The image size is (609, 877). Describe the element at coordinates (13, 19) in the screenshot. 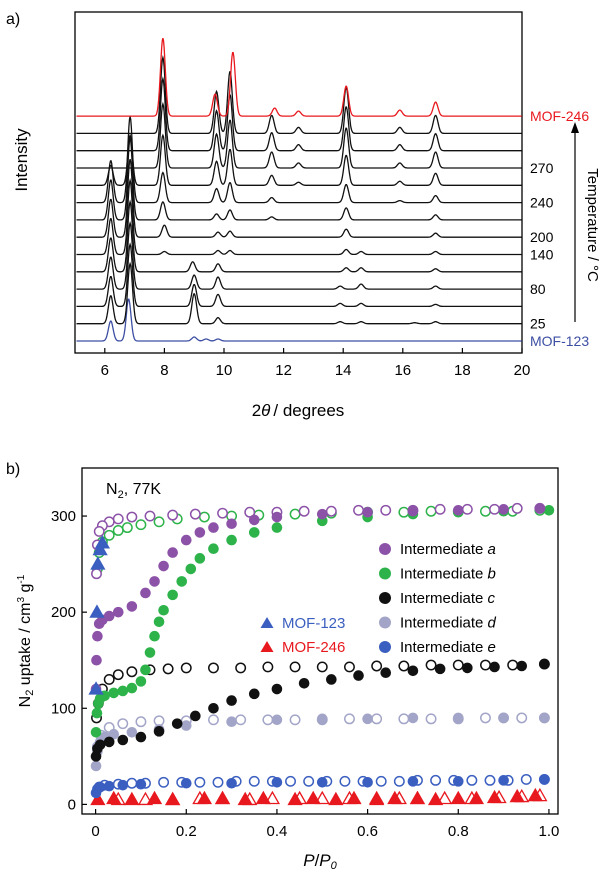

I see `panel-a-label: a)` at that location.